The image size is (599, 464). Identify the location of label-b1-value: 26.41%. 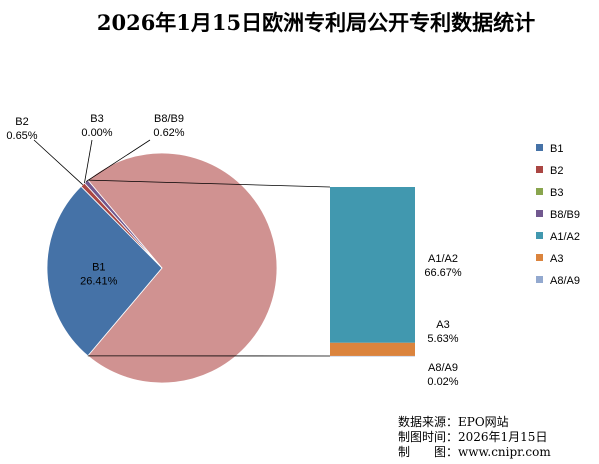
(99, 282).